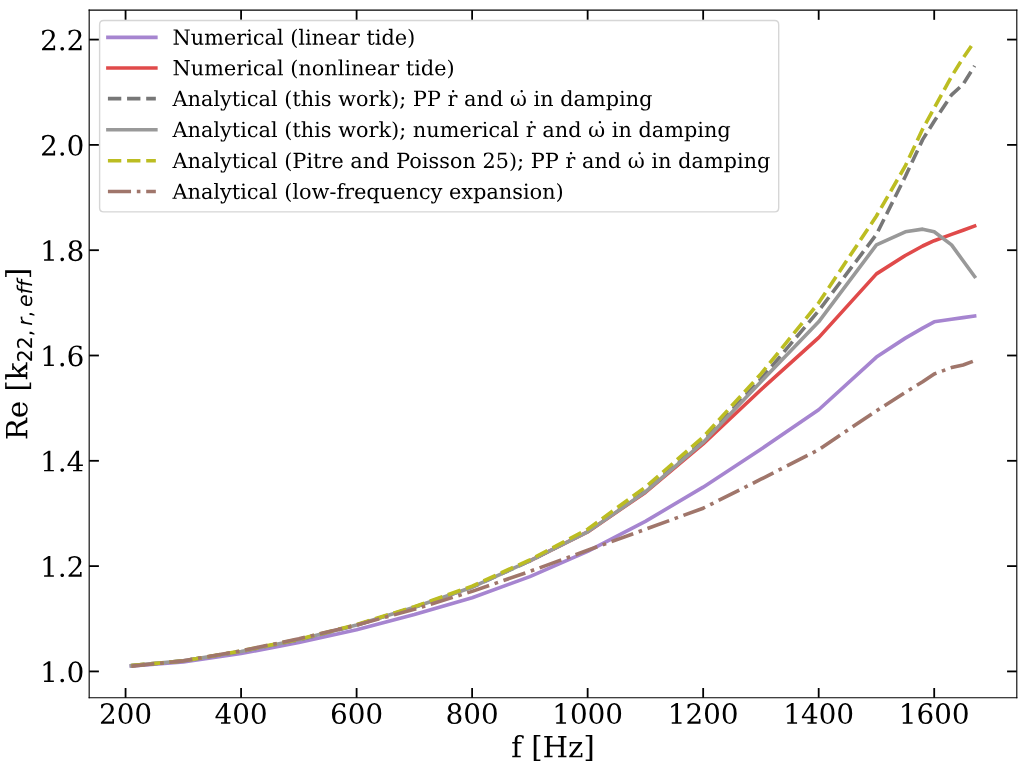 The image size is (1025, 777). I want to click on x-tick-label: 1600, so click(935, 714).